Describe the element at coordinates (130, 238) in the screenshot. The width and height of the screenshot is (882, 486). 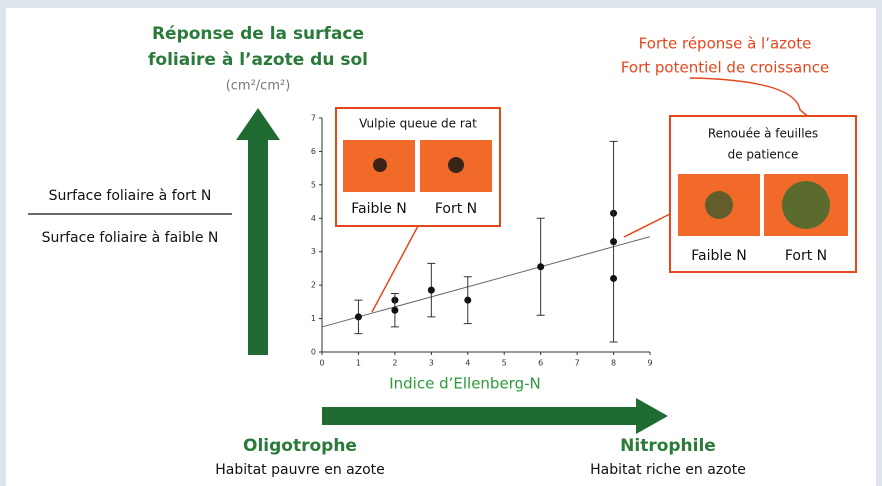
I see `ratio-denominator: Surface foliaire à faible N` at that location.